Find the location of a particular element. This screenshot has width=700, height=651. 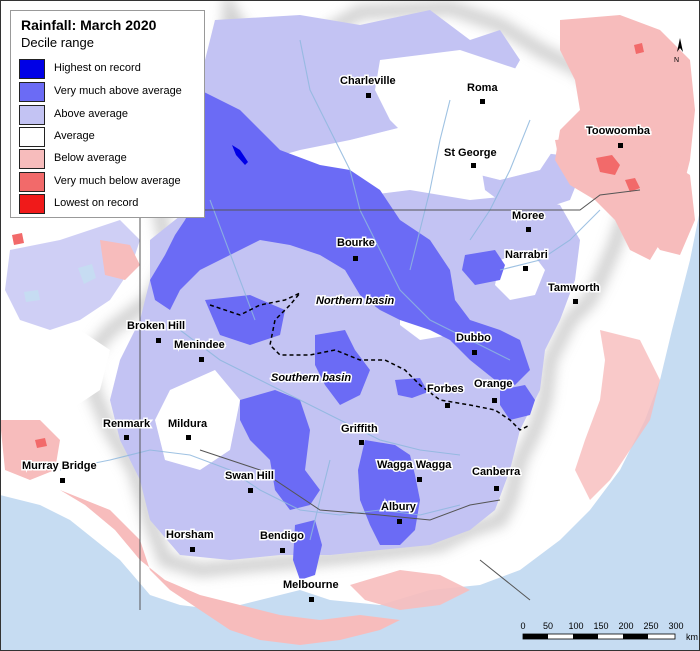

svg-text: Broken Hill is located at coordinates (156, 326).